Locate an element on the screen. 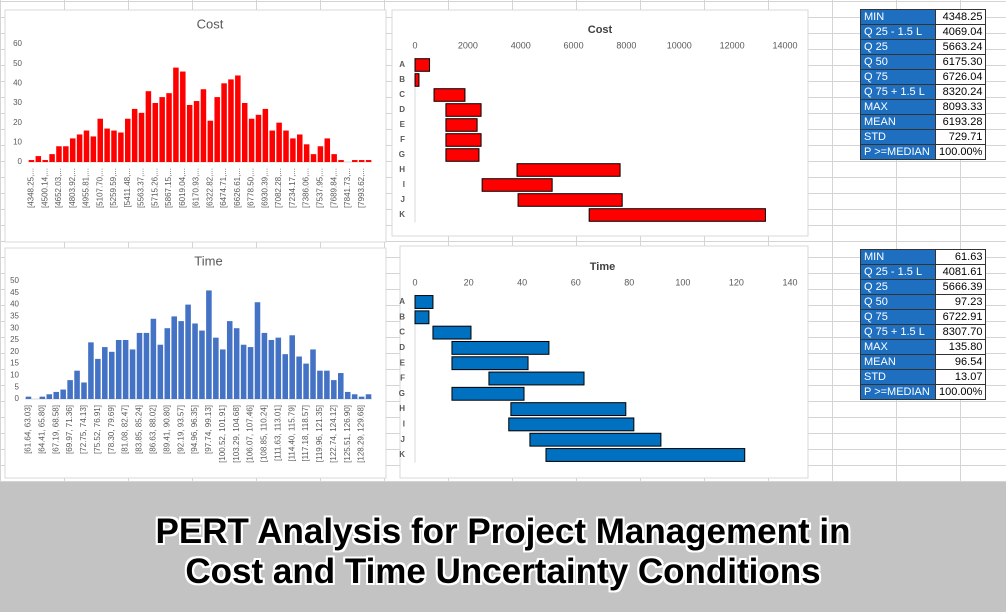  row: MIN 61.63 is located at coordinates (923, 257).